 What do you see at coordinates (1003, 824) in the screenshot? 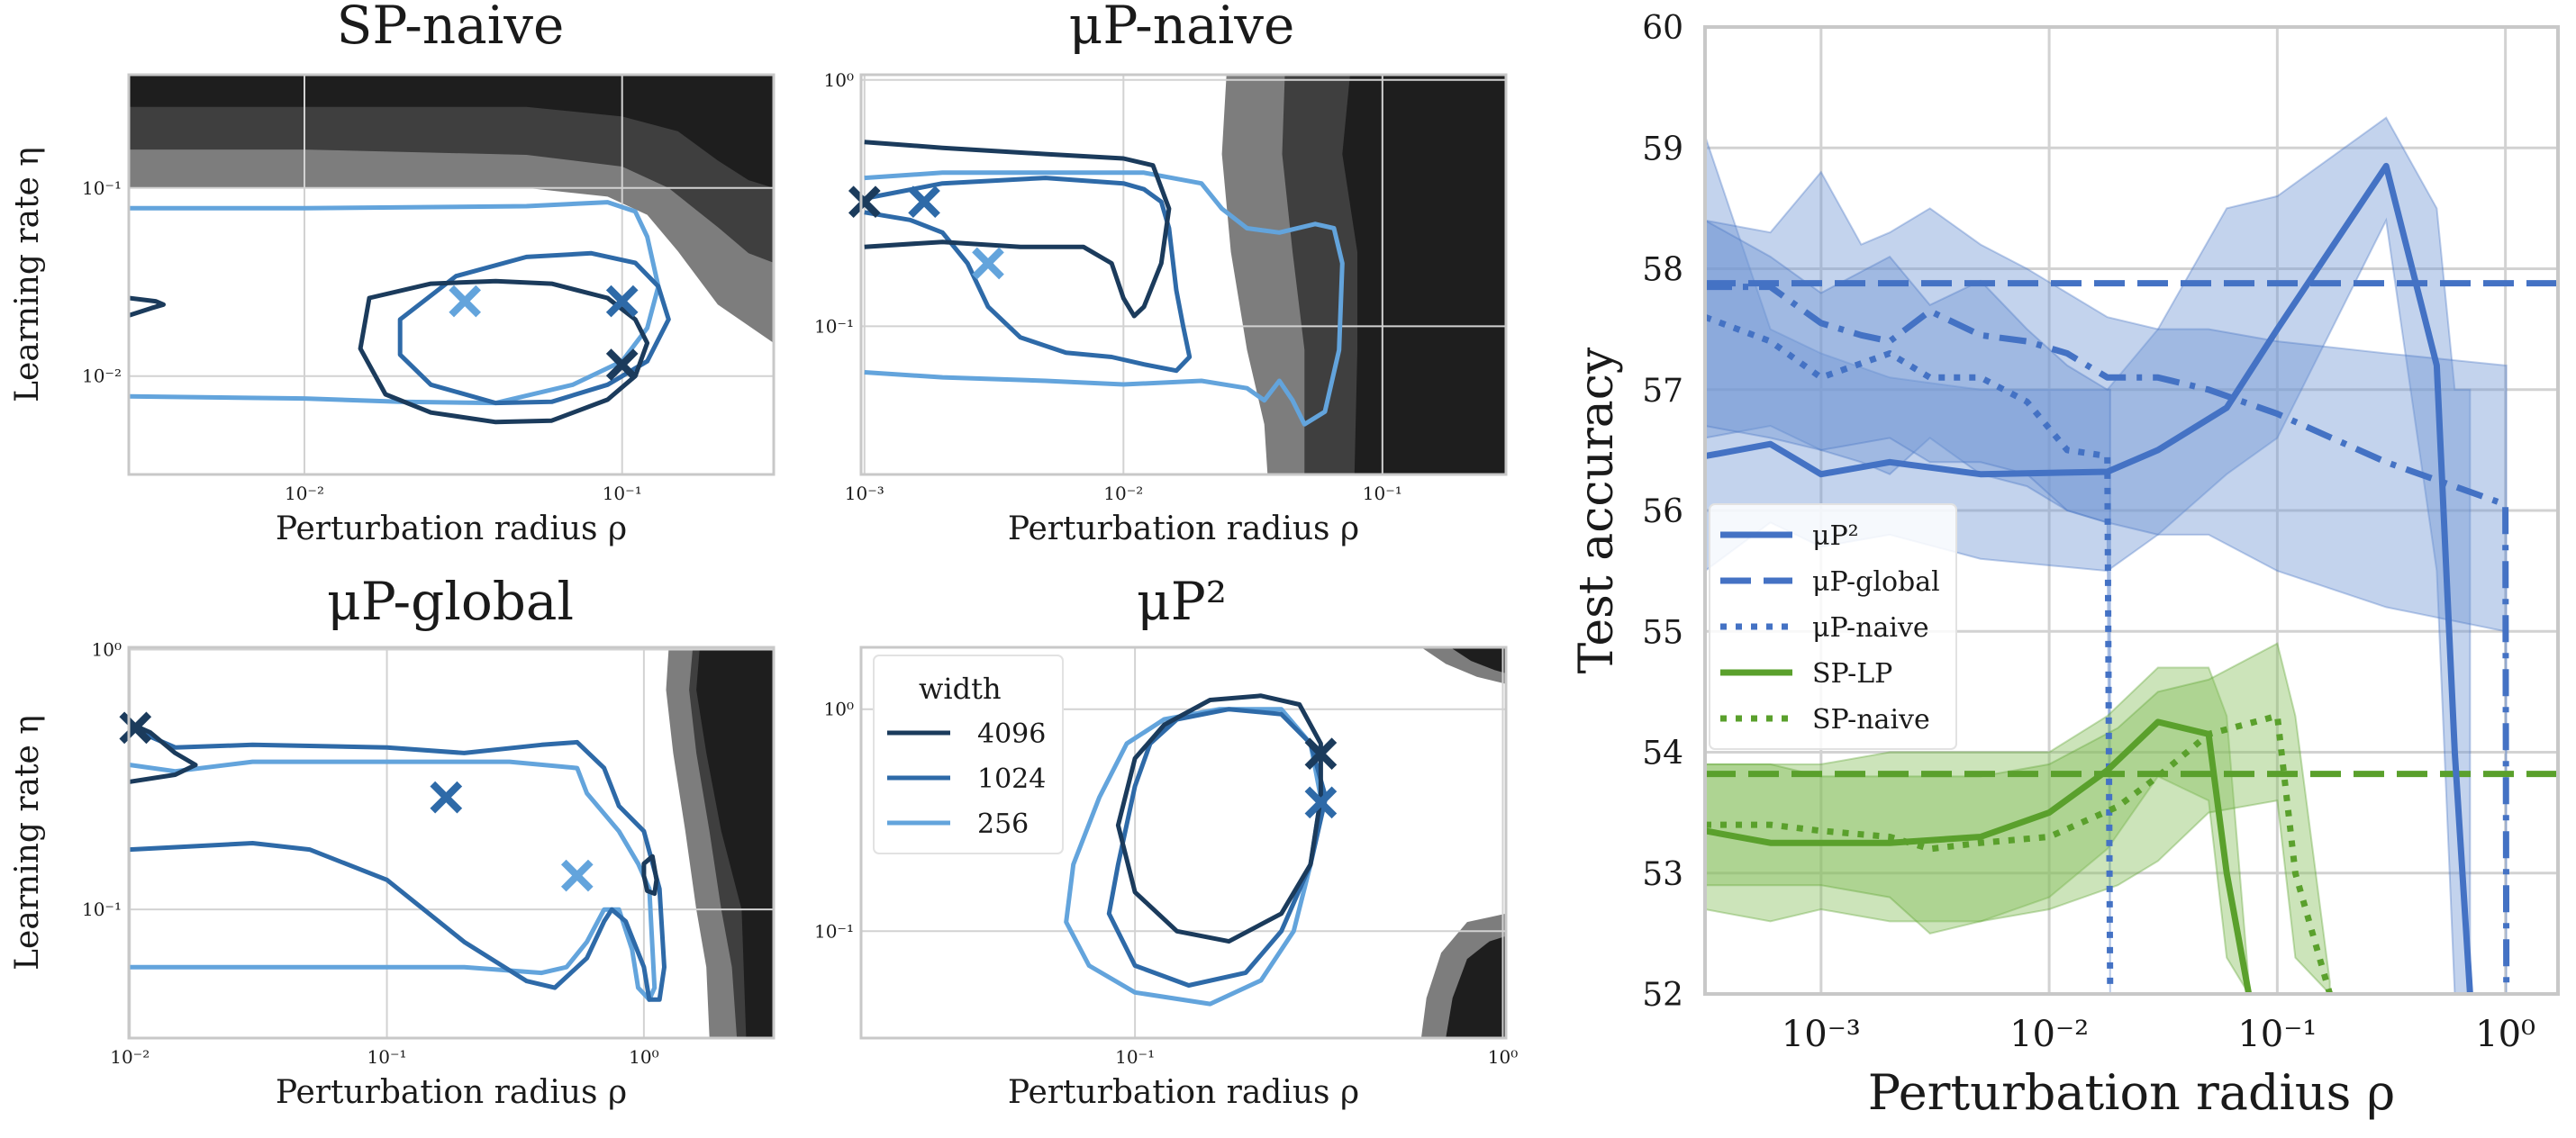
I see `legend-entry-256: 256` at bounding box center [1003, 824].